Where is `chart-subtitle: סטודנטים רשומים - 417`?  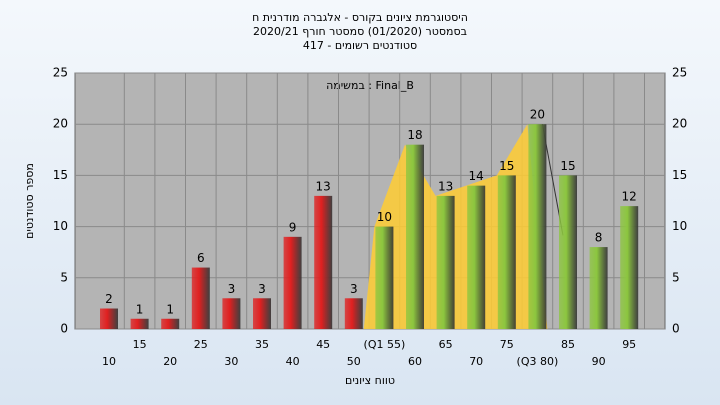
chart-subtitle: סטודנטים רשומים - 417 is located at coordinates (360, 45).